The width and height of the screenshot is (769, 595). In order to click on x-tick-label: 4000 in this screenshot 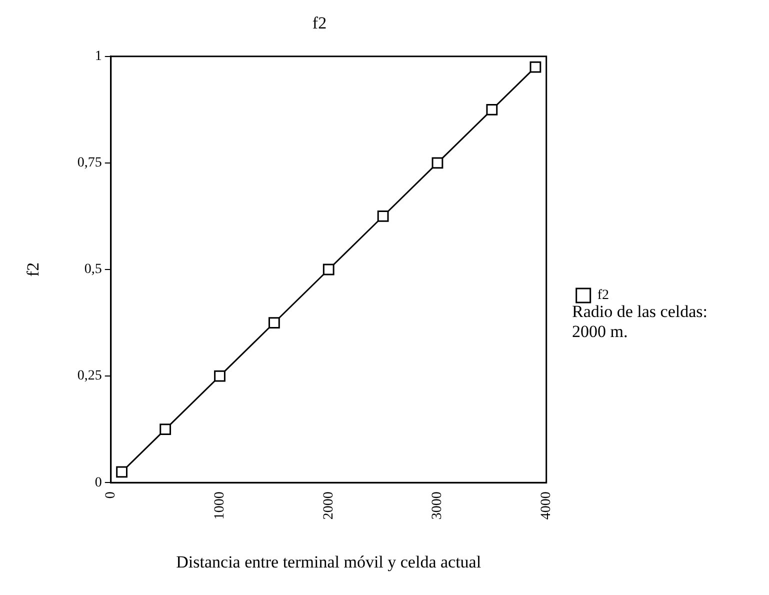, I will do `click(546, 506)`.